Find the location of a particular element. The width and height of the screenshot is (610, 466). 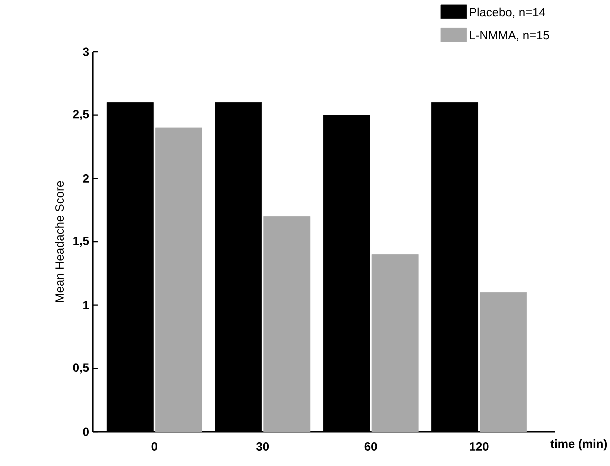

x-tick-label: 120 is located at coordinates (479, 446).